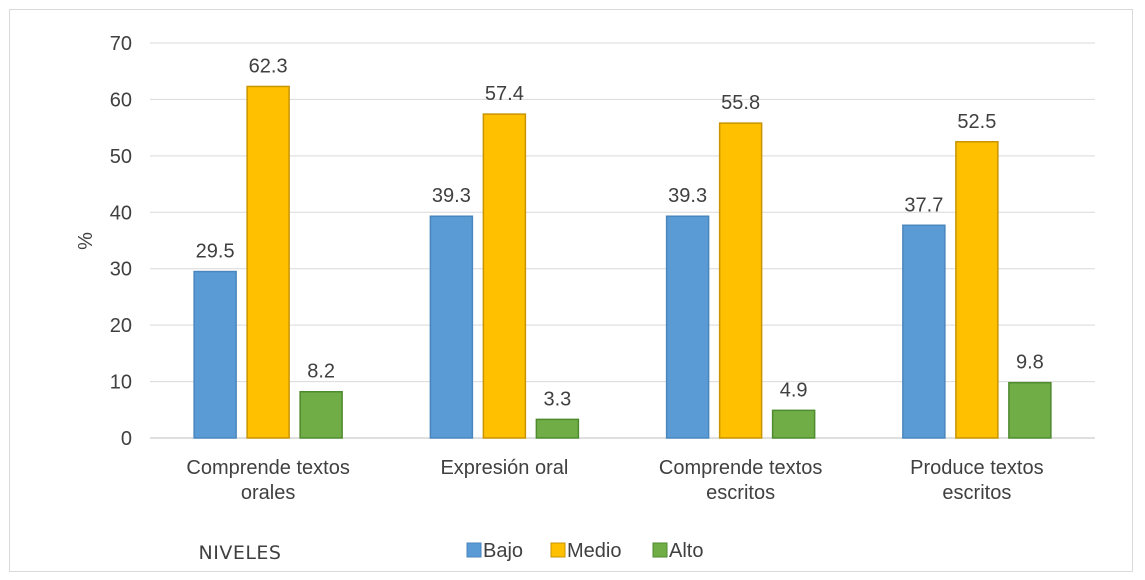 The height and width of the screenshot is (580, 1145). What do you see at coordinates (321, 372) in the screenshot?
I see `data-label: 8.2` at bounding box center [321, 372].